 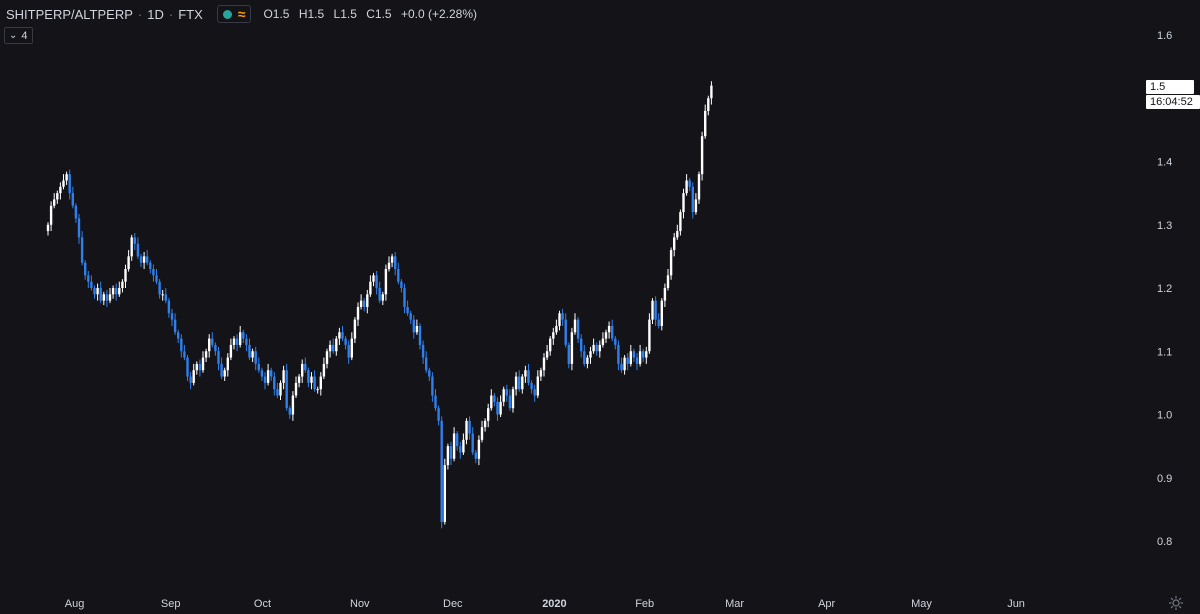 What do you see at coordinates (69, 14) in the screenshot?
I see `symbol-name: SHITPERP/ALTPERP` at bounding box center [69, 14].